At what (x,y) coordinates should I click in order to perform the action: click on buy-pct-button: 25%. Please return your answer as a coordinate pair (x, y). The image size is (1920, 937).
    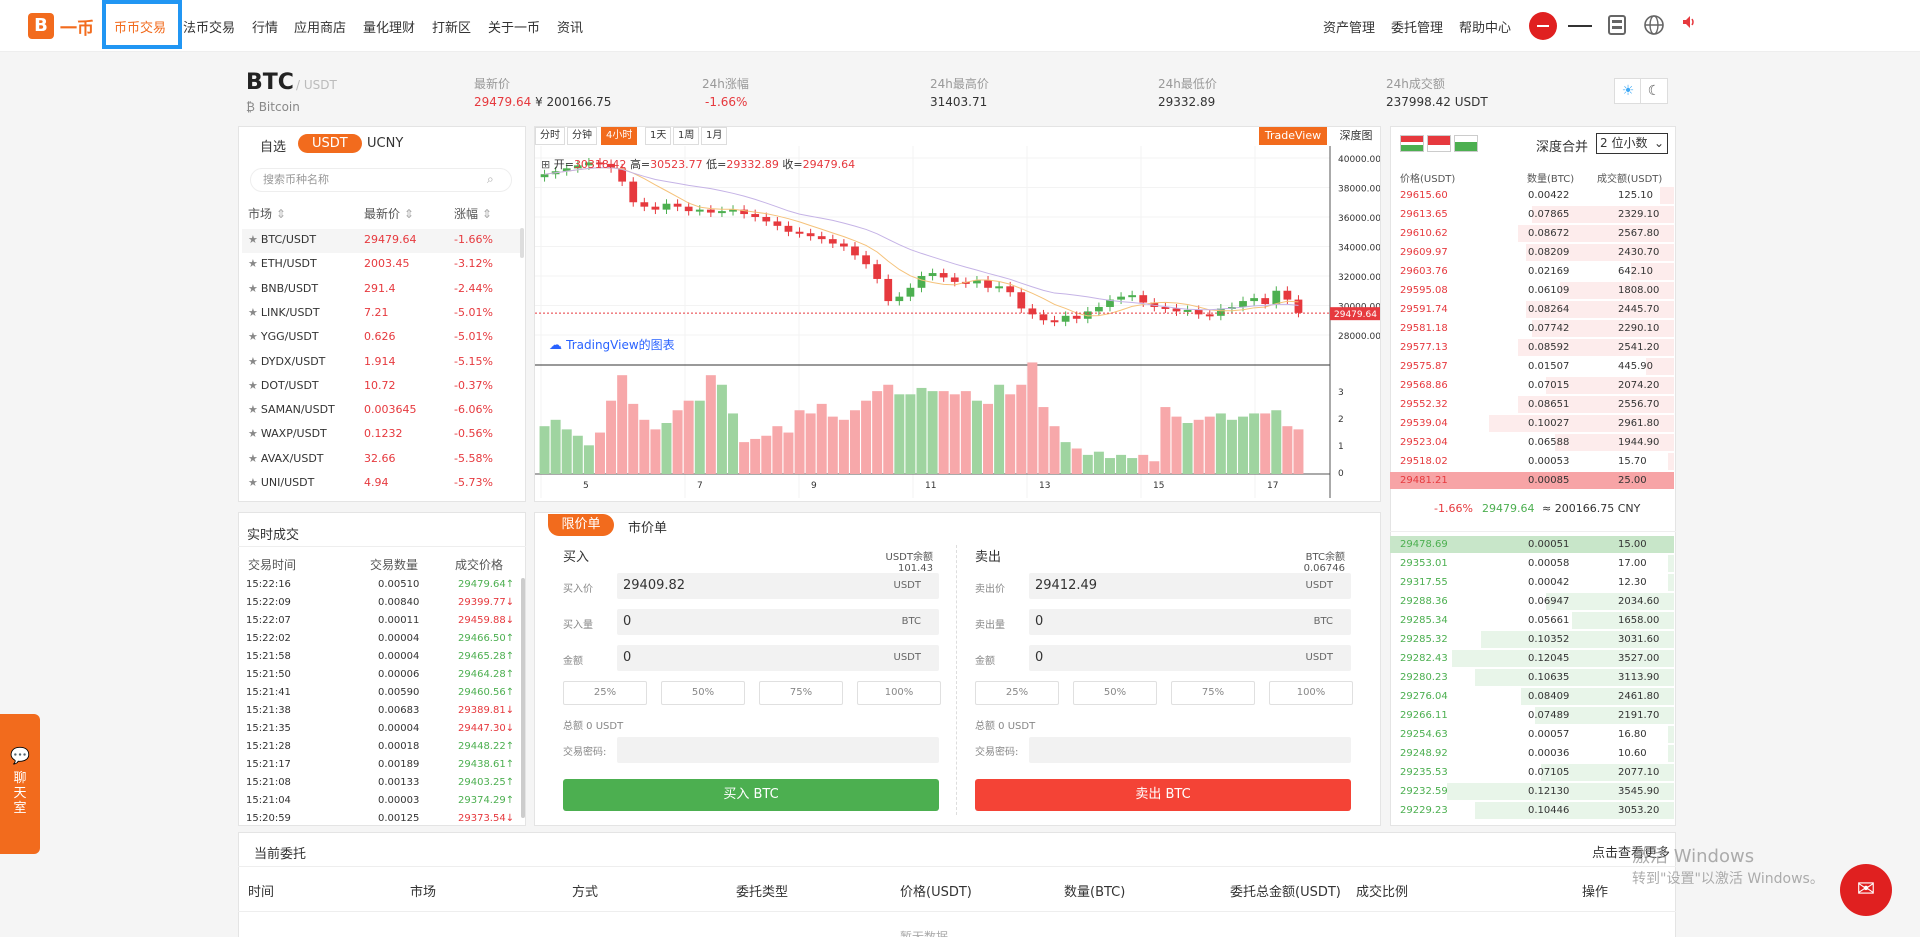
    Looking at the image, I should click on (605, 693).